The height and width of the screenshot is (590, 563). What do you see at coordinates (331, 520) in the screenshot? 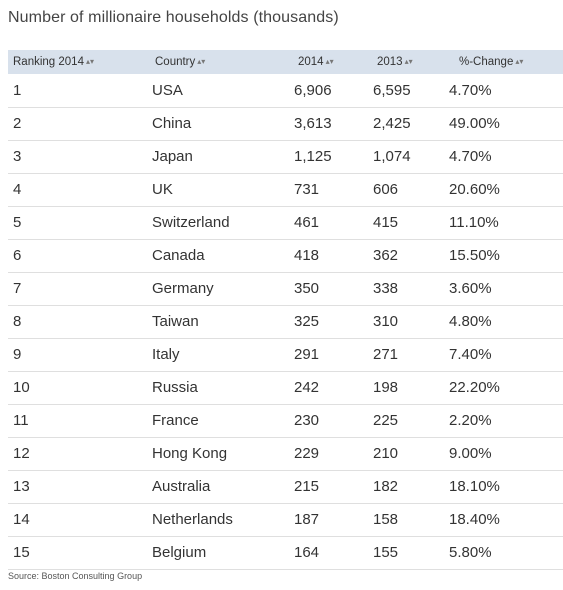
I see `cell-2014: 187` at bounding box center [331, 520].